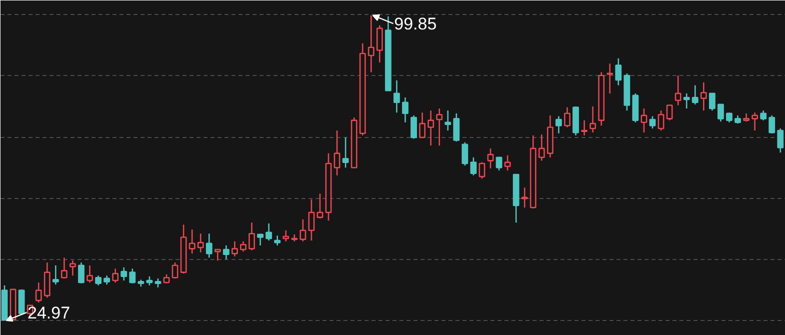 This screenshot has width=785, height=335. I want to click on annotation: 24.97, so click(49, 312).